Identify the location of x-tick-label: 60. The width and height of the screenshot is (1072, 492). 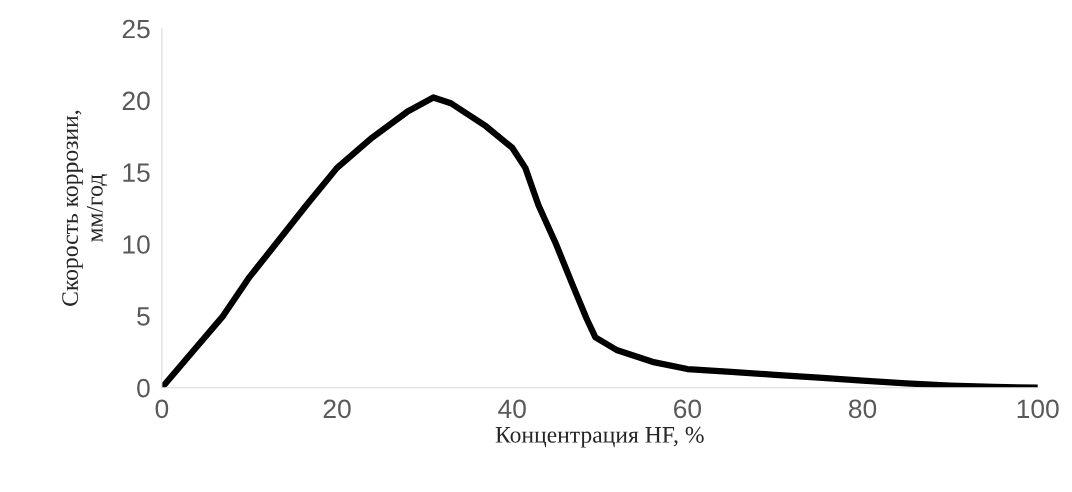
(688, 409).